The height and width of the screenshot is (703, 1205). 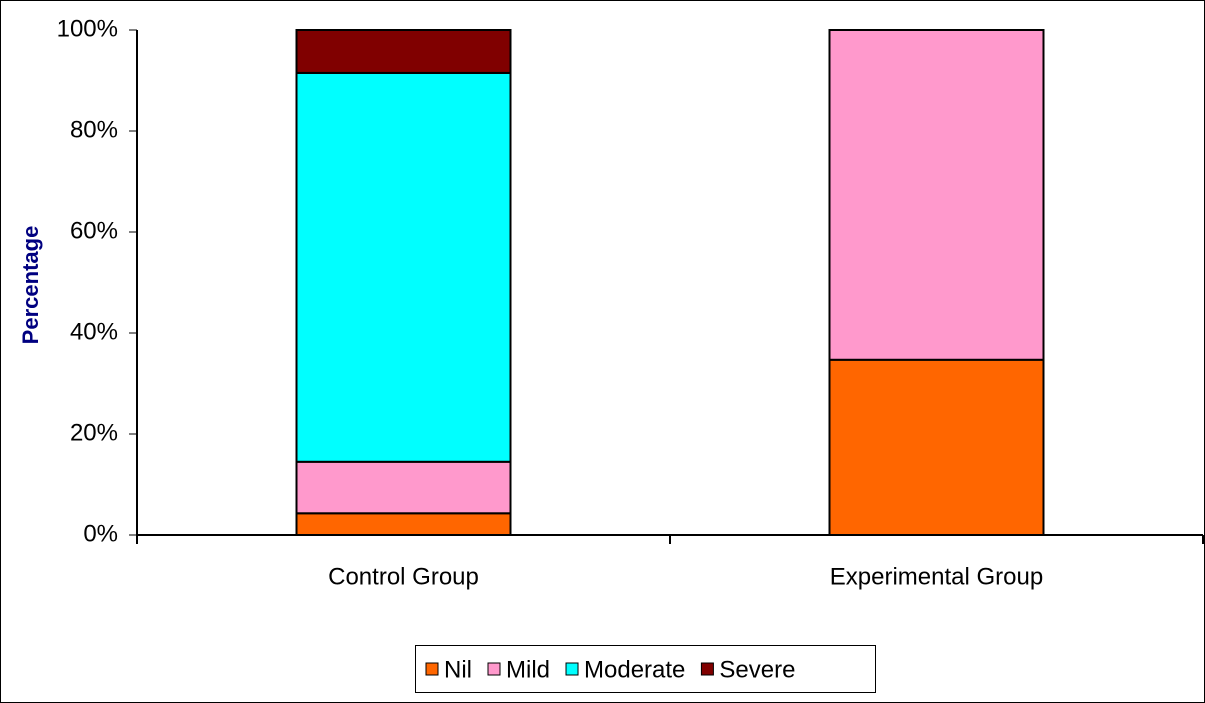 I want to click on y-tick-label: 100%, so click(x=87, y=28).